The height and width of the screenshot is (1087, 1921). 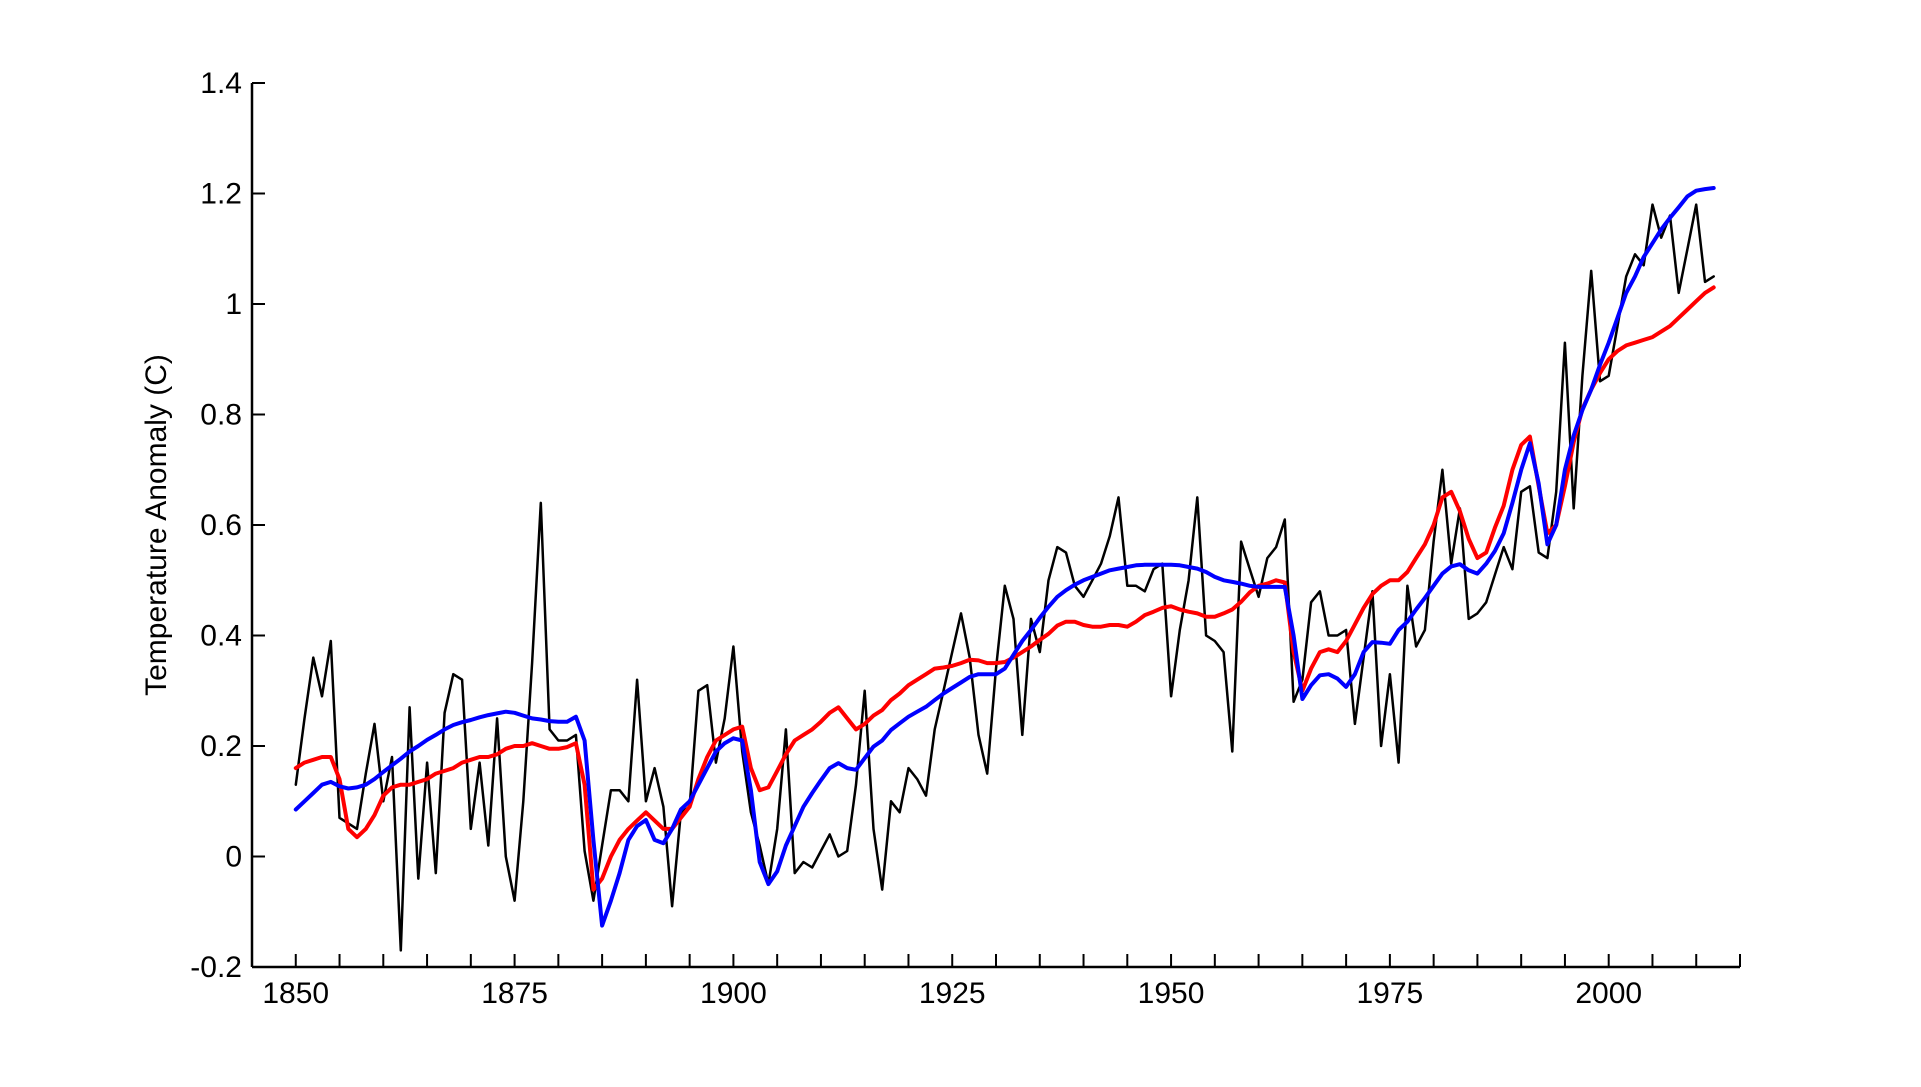 What do you see at coordinates (156, 525) in the screenshot?
I see `y-axis-title: Temperature Anomaly (C)` at bounding box center [156, 525].